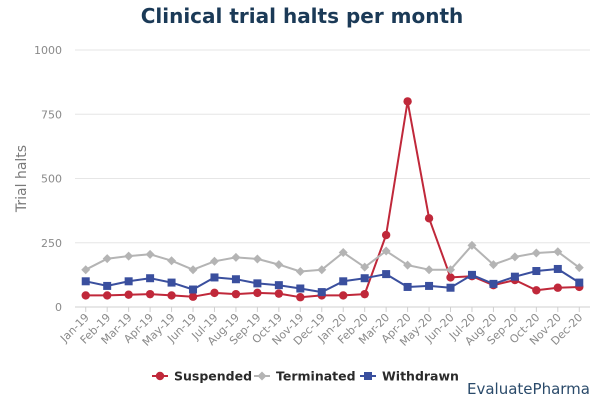 Image resolution: width=604 pixels, height=402 pixels. I want to click on legend-item-terminated: Terminated, so click(305, 376).